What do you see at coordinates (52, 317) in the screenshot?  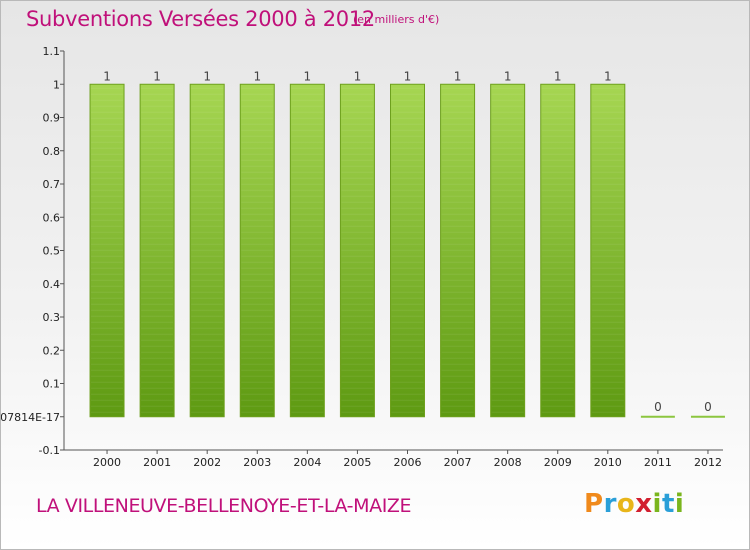 I see `y-tick-label: 0.3` at bounding box center [52, 317].